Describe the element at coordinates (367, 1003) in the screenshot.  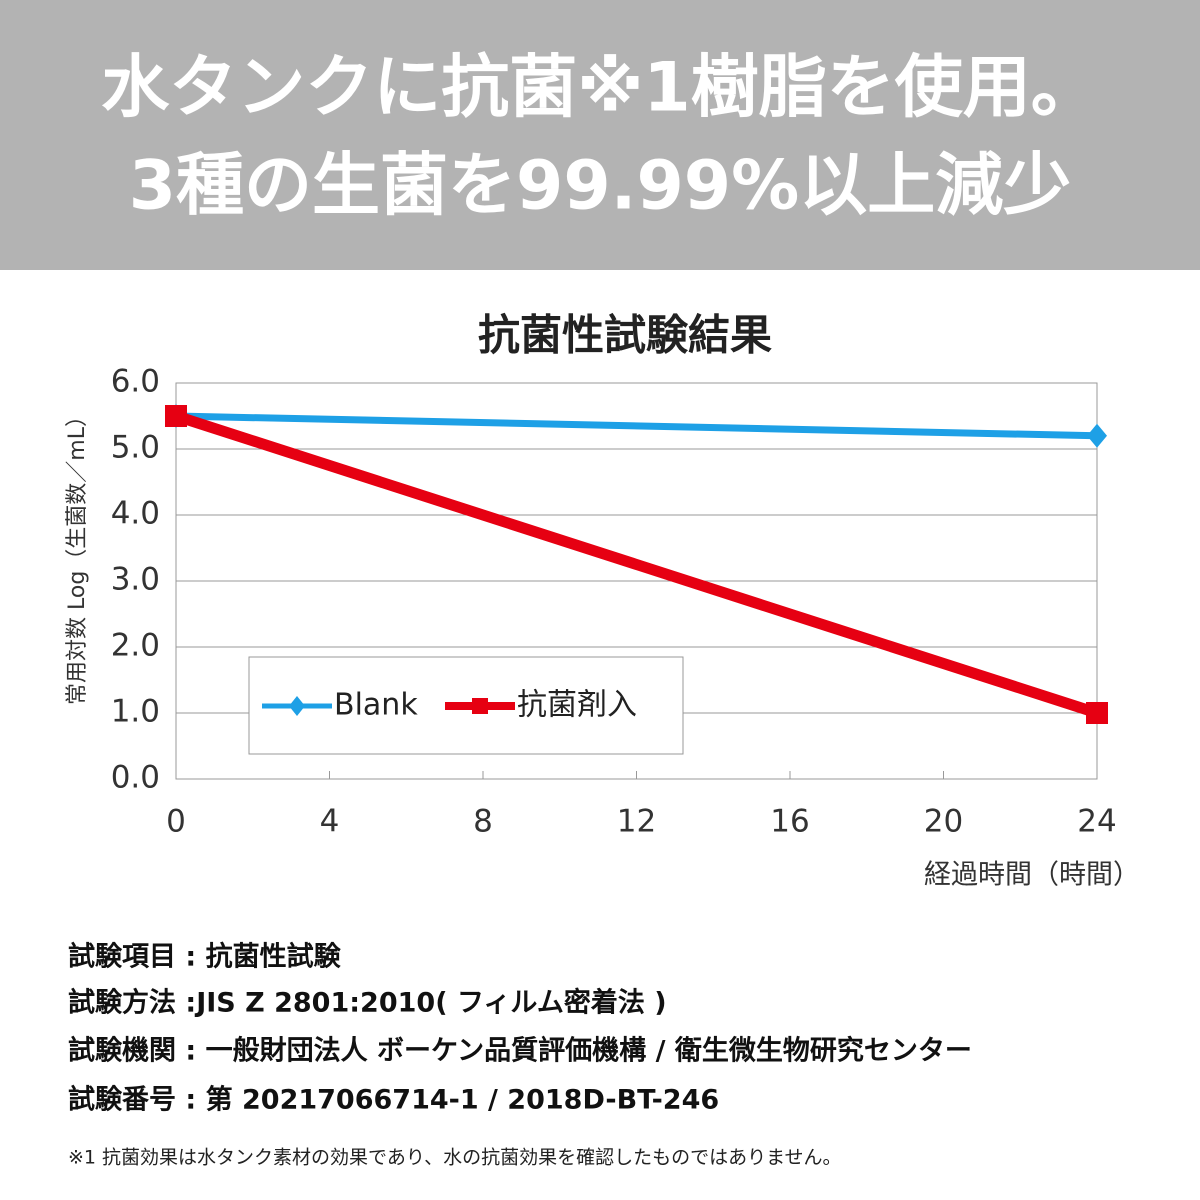
I see `note: 試験方法 :JIS Z 2801:2010( フィルム密着法 )` at that location.